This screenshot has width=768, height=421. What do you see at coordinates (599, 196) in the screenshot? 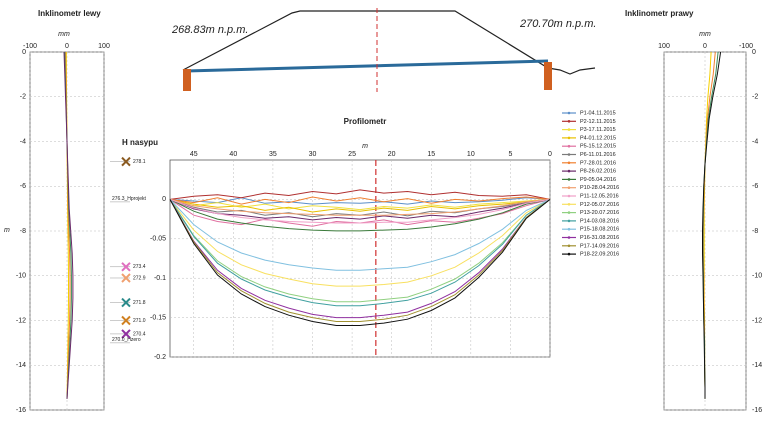
I see `legend-label: P11-12.05.2016` at bounding box center [599, 196].